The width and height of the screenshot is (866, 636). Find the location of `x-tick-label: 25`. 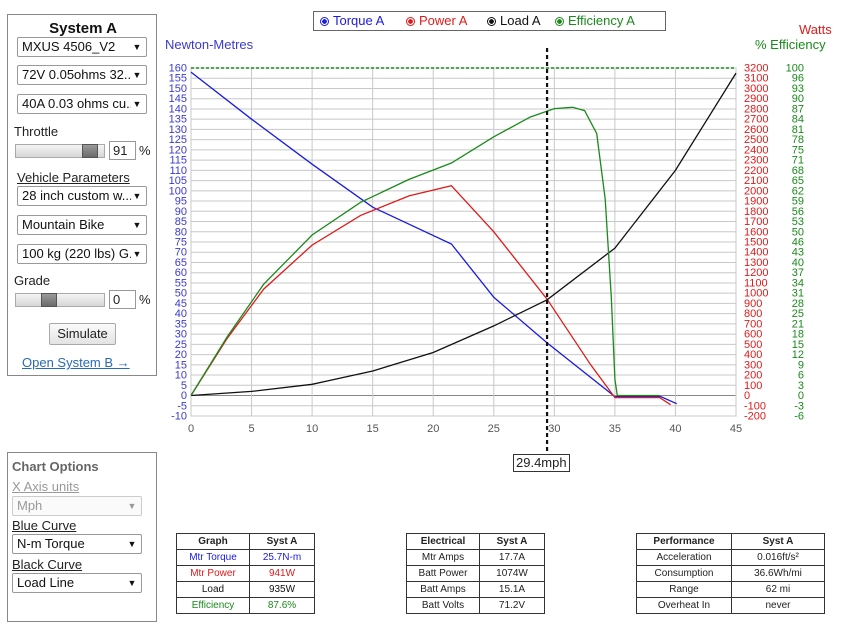

x-tick-label: 25 is located at coordinates (494, 429).